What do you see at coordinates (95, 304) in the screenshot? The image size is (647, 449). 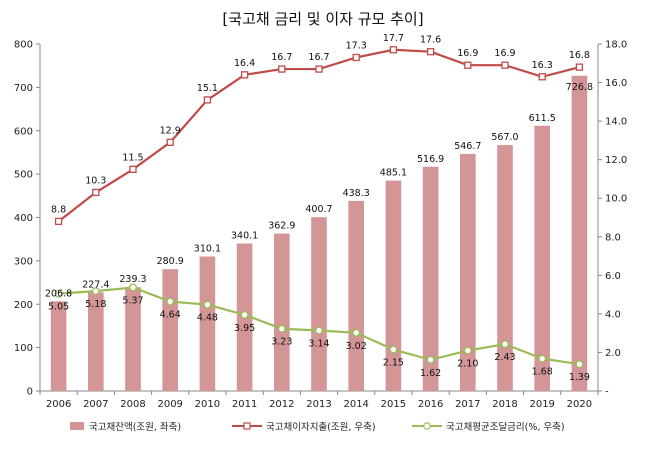 I see `rate-value-label: 5.18` at bounding box center [95, 304].